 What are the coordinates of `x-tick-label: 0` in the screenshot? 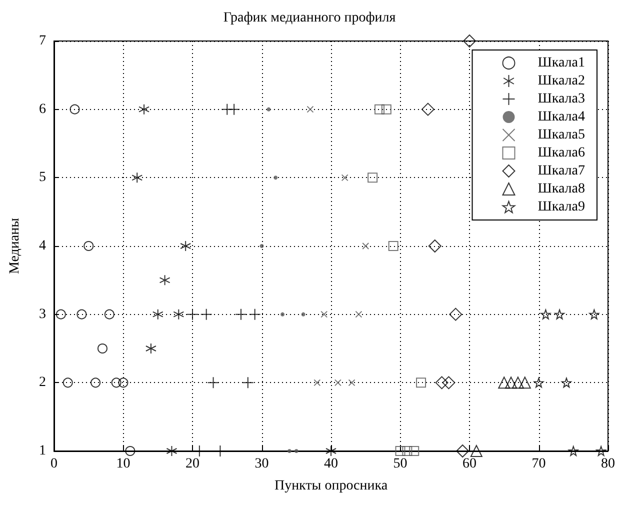 It's located at (54, 464).